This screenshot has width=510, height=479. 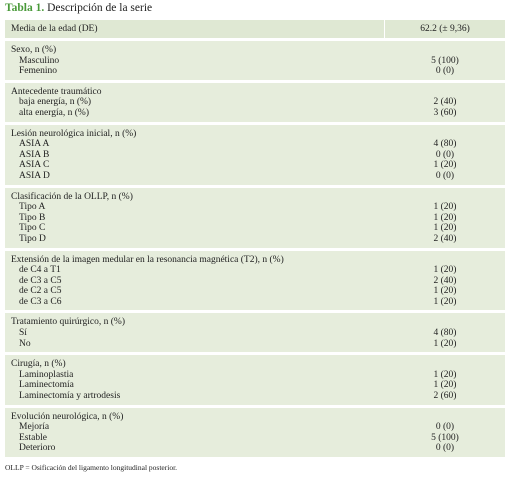 I want to click on row-label: Tipo D, so click(x=32, y=238).